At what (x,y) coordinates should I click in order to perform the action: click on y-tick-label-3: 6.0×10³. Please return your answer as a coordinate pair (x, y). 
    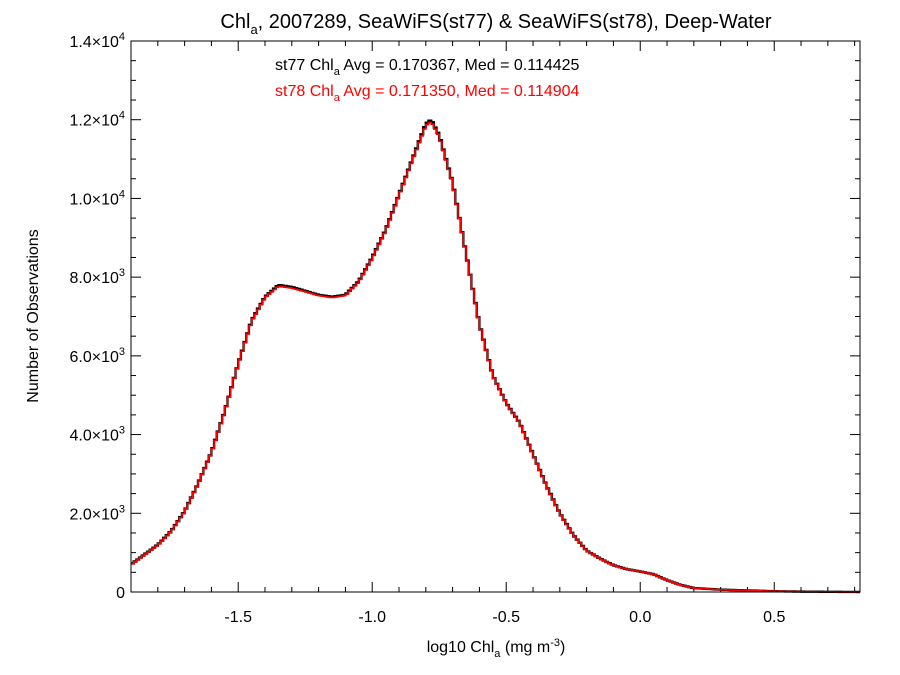
    Looking at the image, I should click on (97, 356).